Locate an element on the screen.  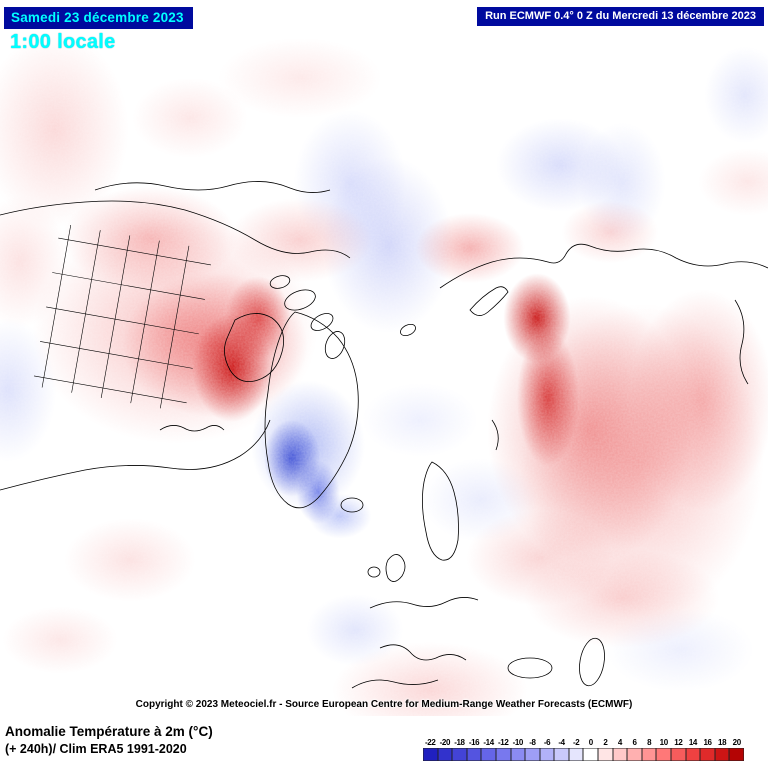
legend-cell: -16 is located at coordinates (474, 749).